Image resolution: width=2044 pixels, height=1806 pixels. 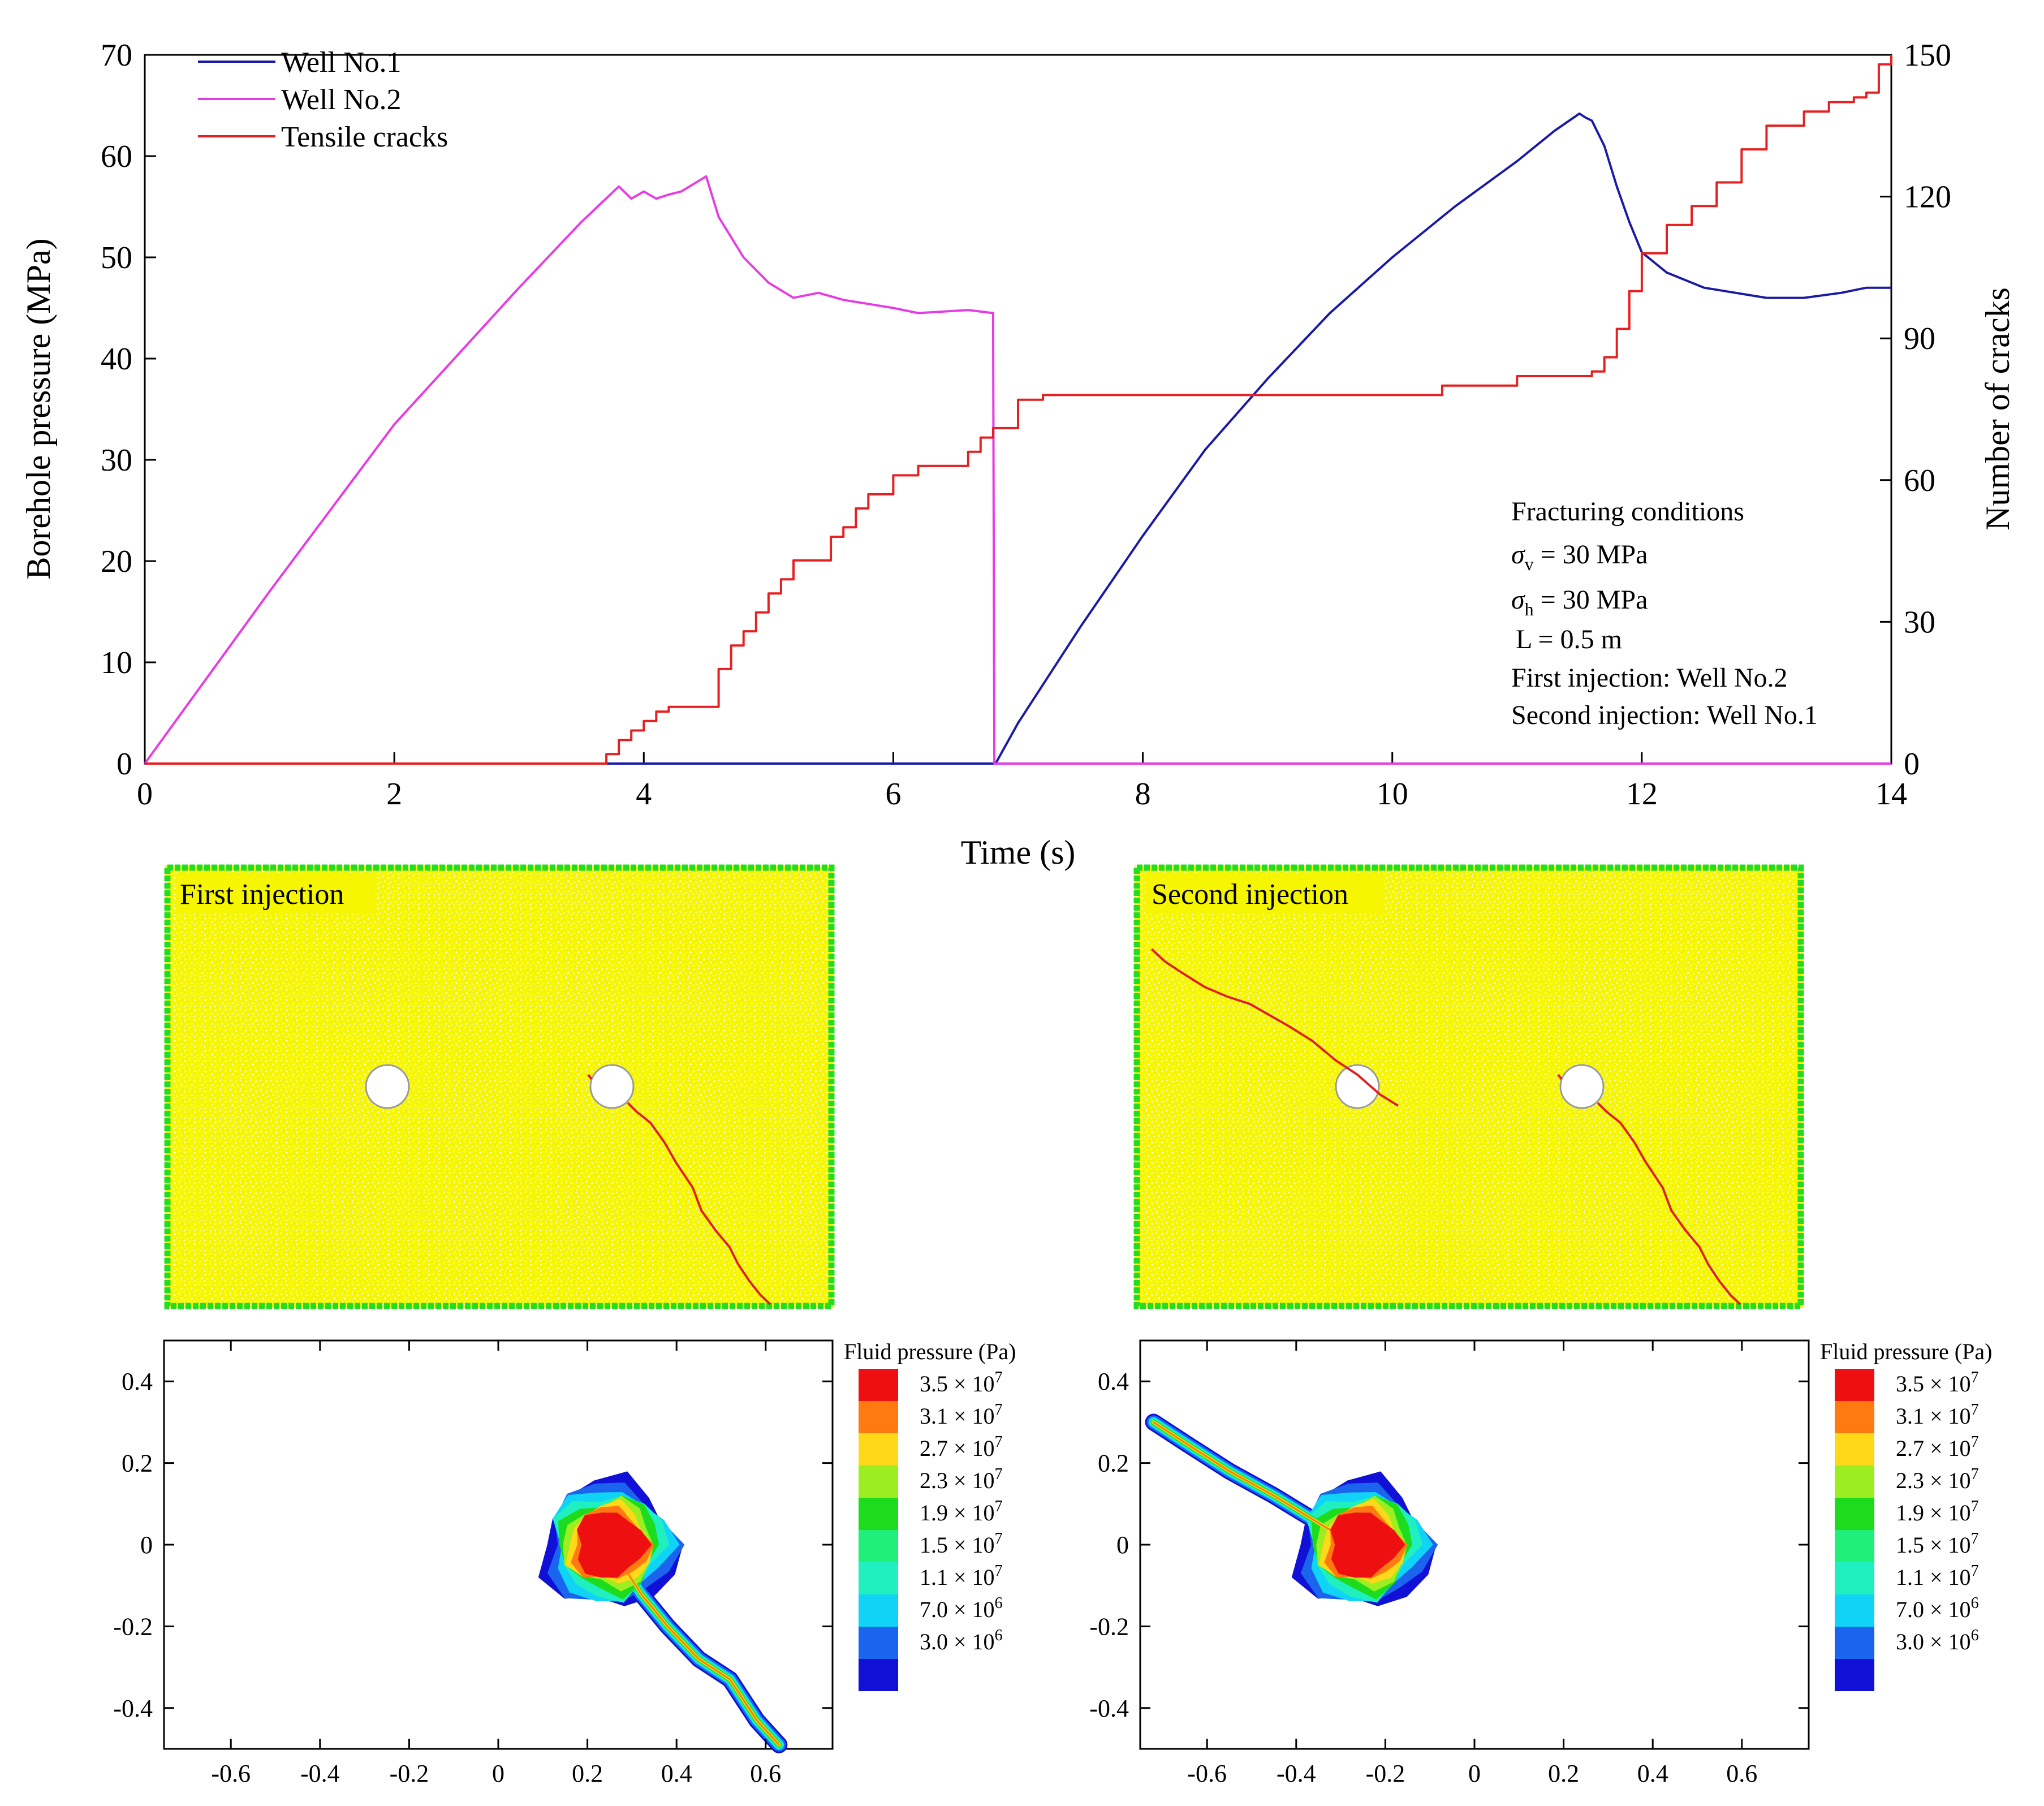 What do you see at coordinates (1649, 678) in the screenshot?
I see `annotation-first-injection: First injection: Well No.2` at bounding box center [1649, 678].